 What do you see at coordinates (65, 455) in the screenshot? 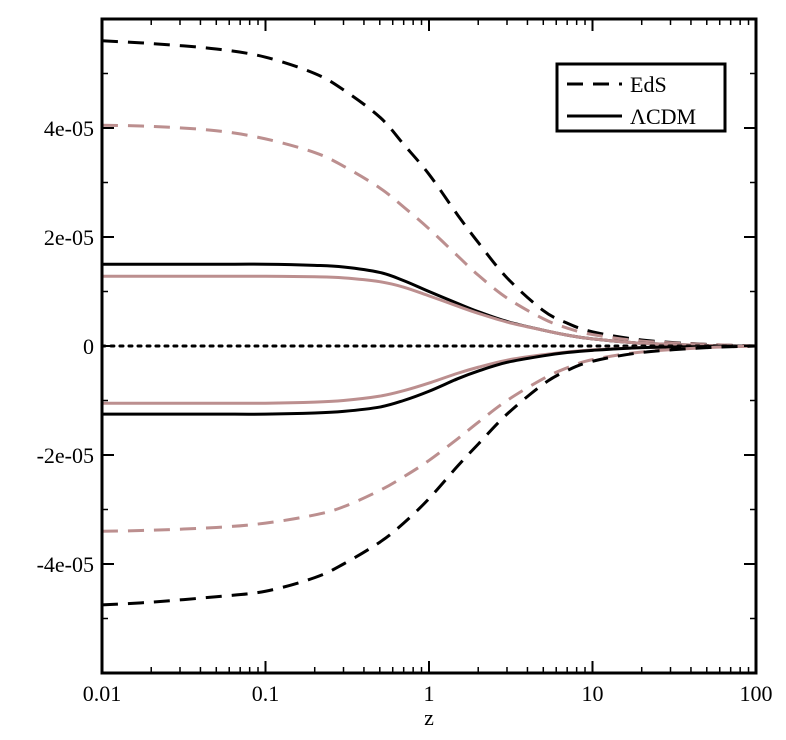
I see `y-tick-label: -2e-05` at bounding box center [65, 455].